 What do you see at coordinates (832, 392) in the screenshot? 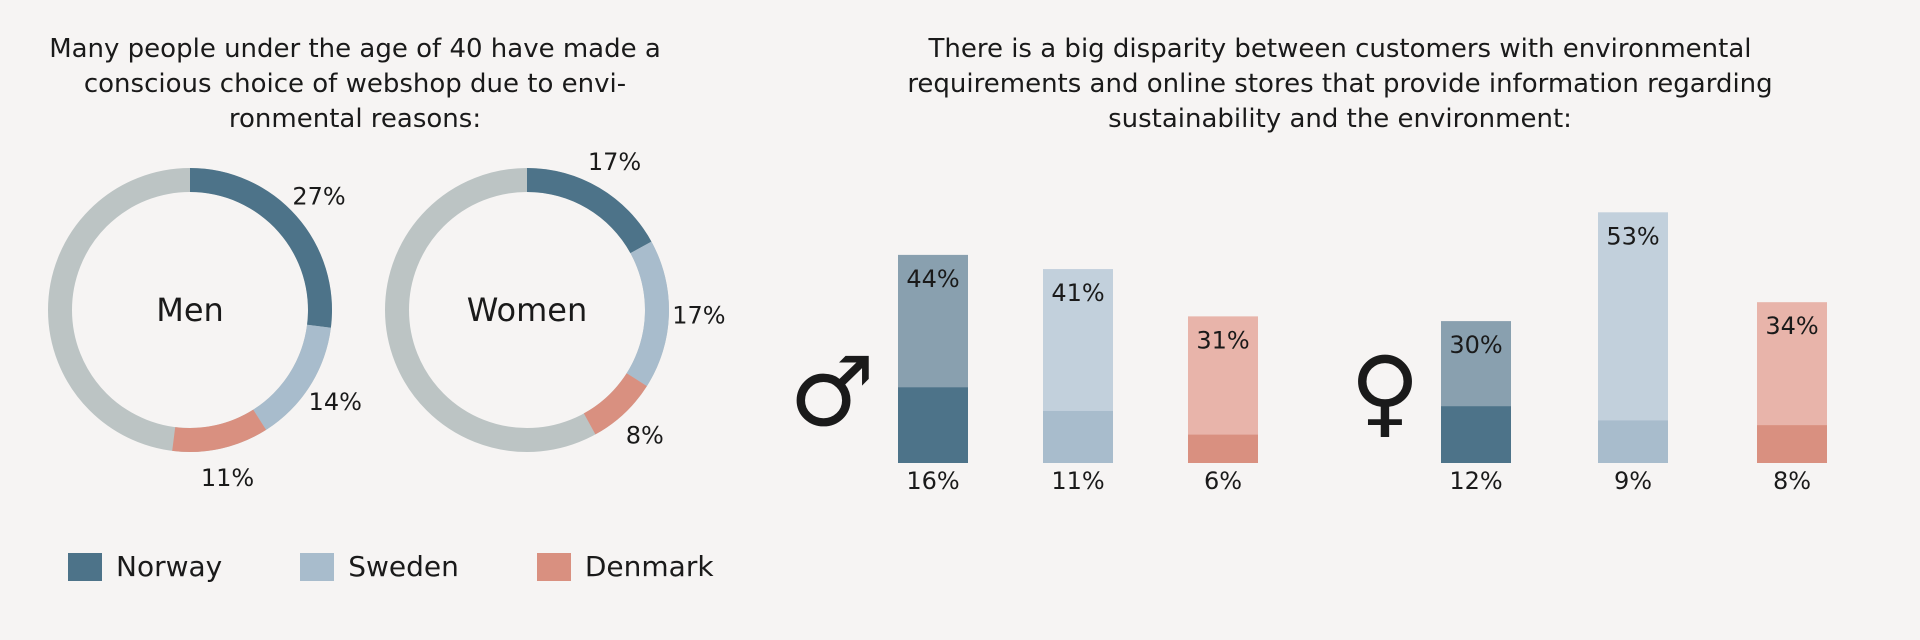
I see `gender-symbol-men: ♂` at bounding box center [832, 392].